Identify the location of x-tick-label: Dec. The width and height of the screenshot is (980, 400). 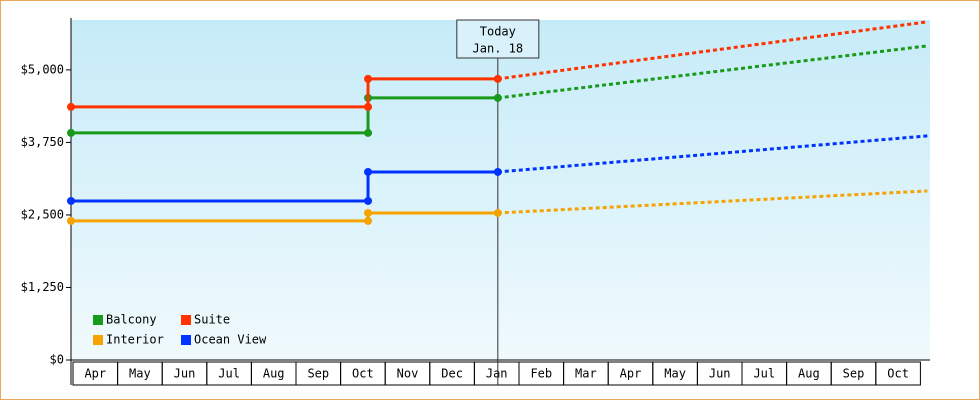
(452, 374).